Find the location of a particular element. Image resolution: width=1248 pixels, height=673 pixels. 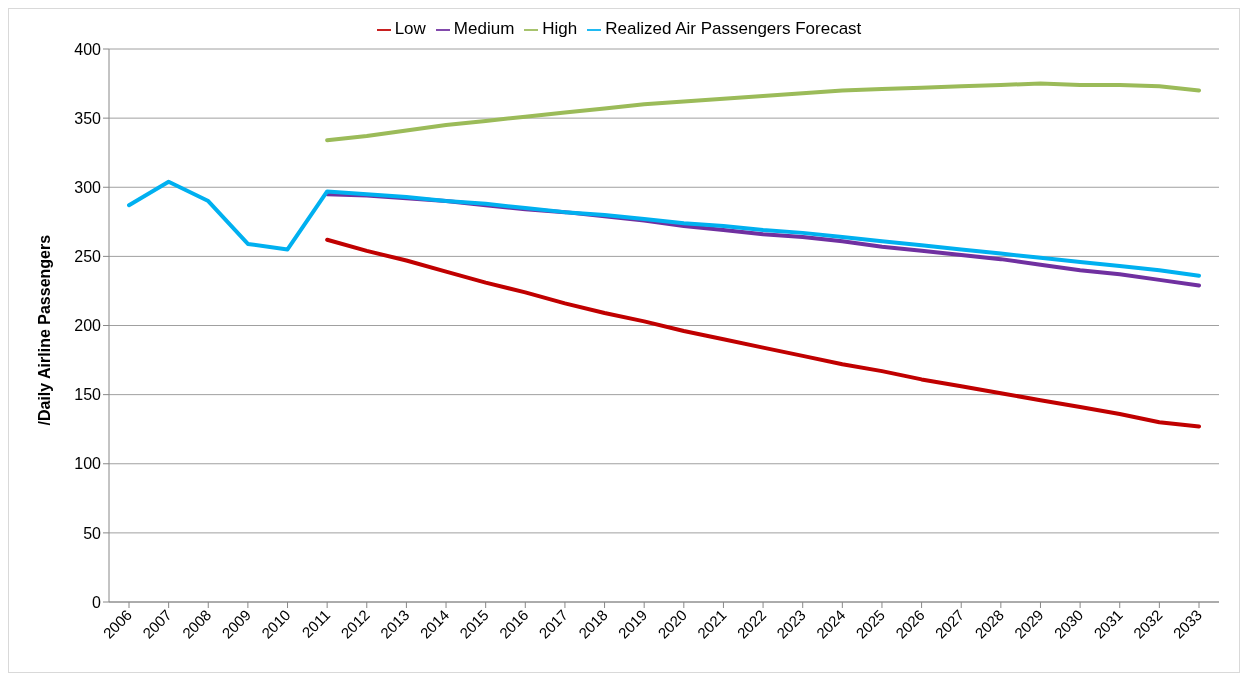

y-tick-label: 100 is located at coordinates (88, 464).